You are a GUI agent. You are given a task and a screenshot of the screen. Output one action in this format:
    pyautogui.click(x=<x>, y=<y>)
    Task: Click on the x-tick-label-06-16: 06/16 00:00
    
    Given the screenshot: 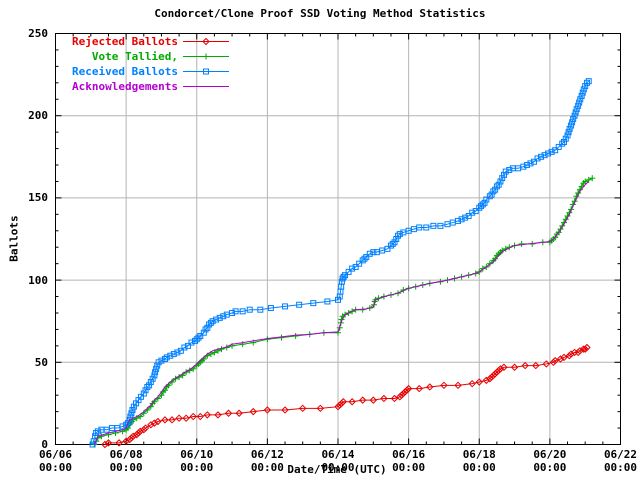 What is the action you would take?
    pyautogui.click(x=409, y=461)
    